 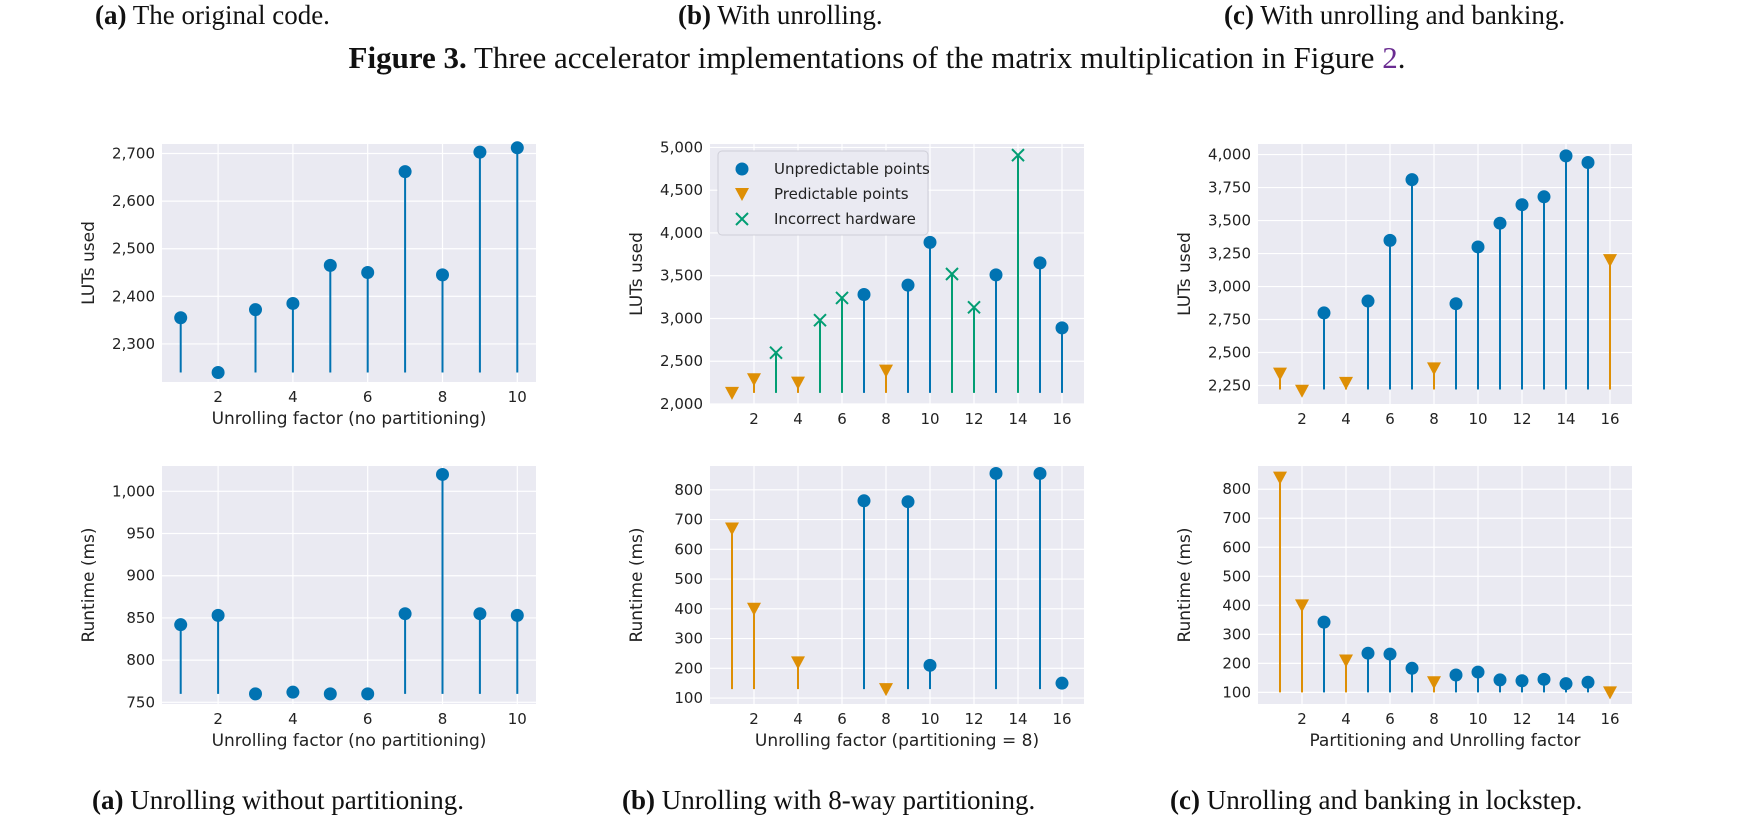 What do you see at coordinates (681, 404) in the screenshot?
I see `y-tick-label: 2,000` at bounding box center [681, 404].